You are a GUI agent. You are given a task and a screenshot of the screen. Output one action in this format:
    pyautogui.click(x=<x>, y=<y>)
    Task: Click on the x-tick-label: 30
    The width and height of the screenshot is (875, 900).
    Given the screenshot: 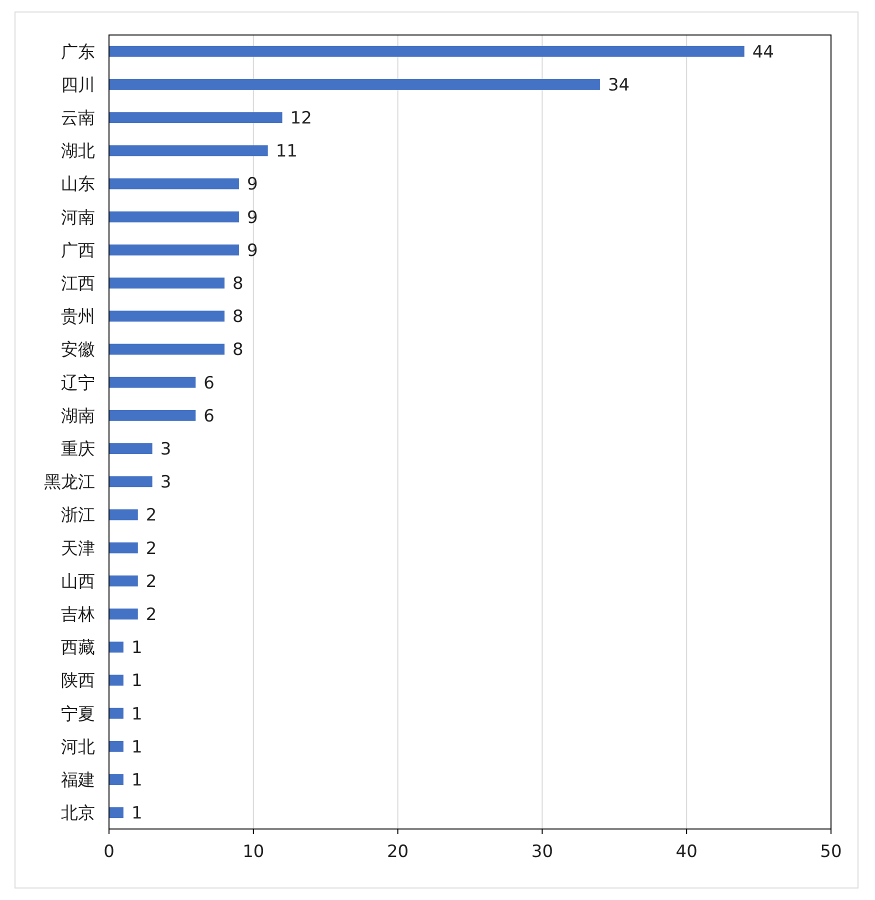 What is the action you would take?
    pyautogui.click(x=542, y=852)
    